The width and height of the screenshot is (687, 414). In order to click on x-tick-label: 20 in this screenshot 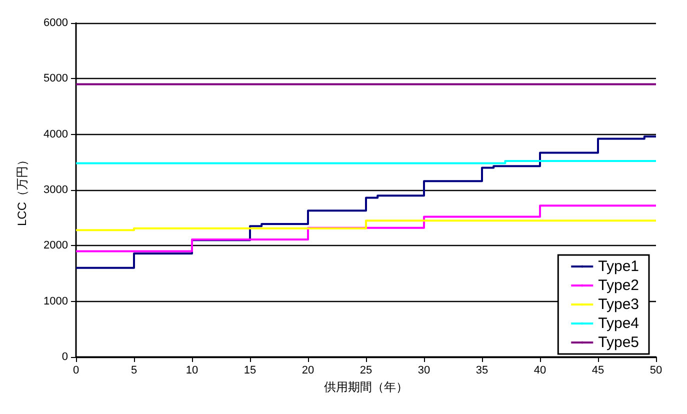, I will do `click(308, 370)`.